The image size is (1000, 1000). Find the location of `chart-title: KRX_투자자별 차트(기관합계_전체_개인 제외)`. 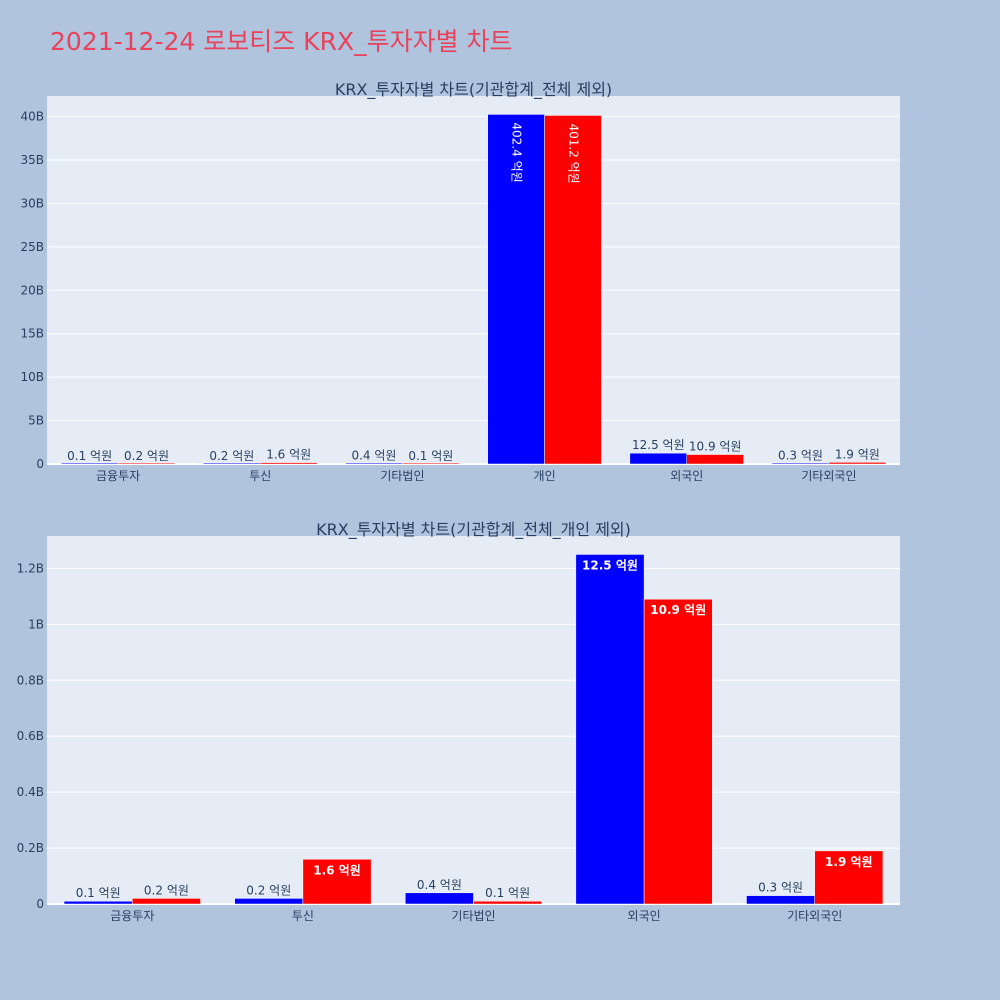

chart-title: KRX_투자자별 차트(기관합계_전체_개인 제외) is located at coordinates (473, 530).